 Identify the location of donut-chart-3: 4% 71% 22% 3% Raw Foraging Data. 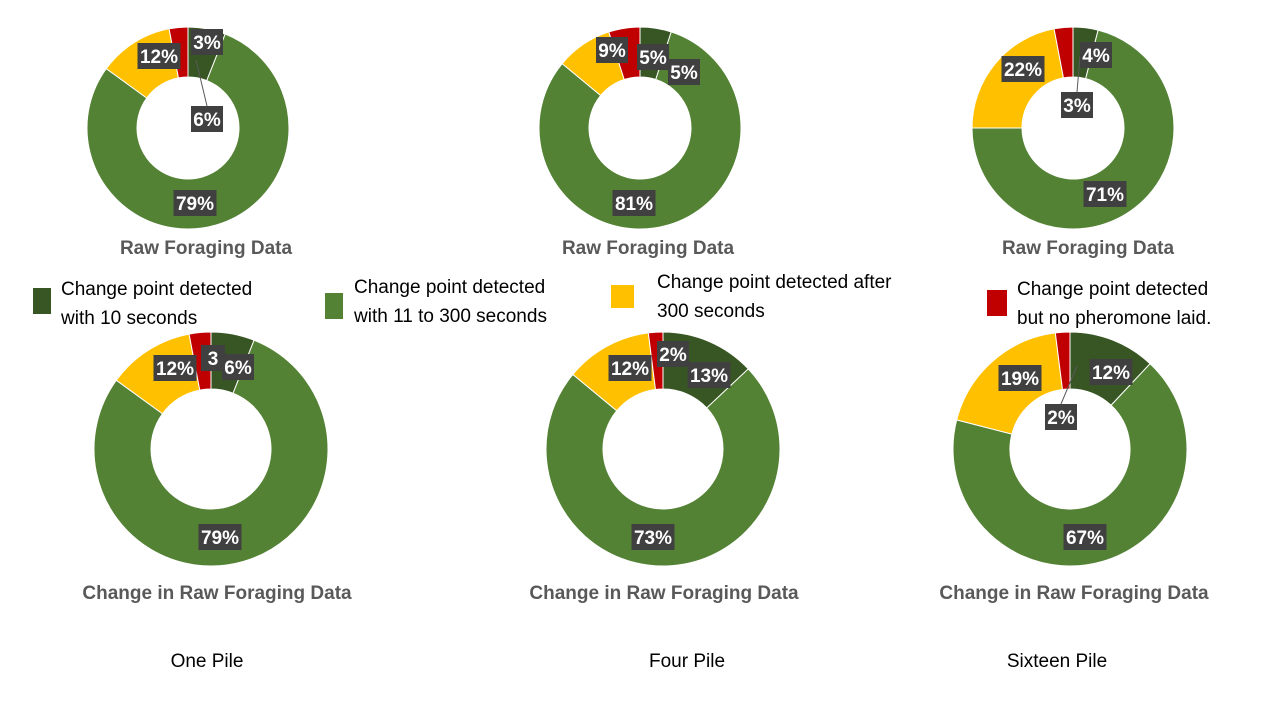
(1073, 142).